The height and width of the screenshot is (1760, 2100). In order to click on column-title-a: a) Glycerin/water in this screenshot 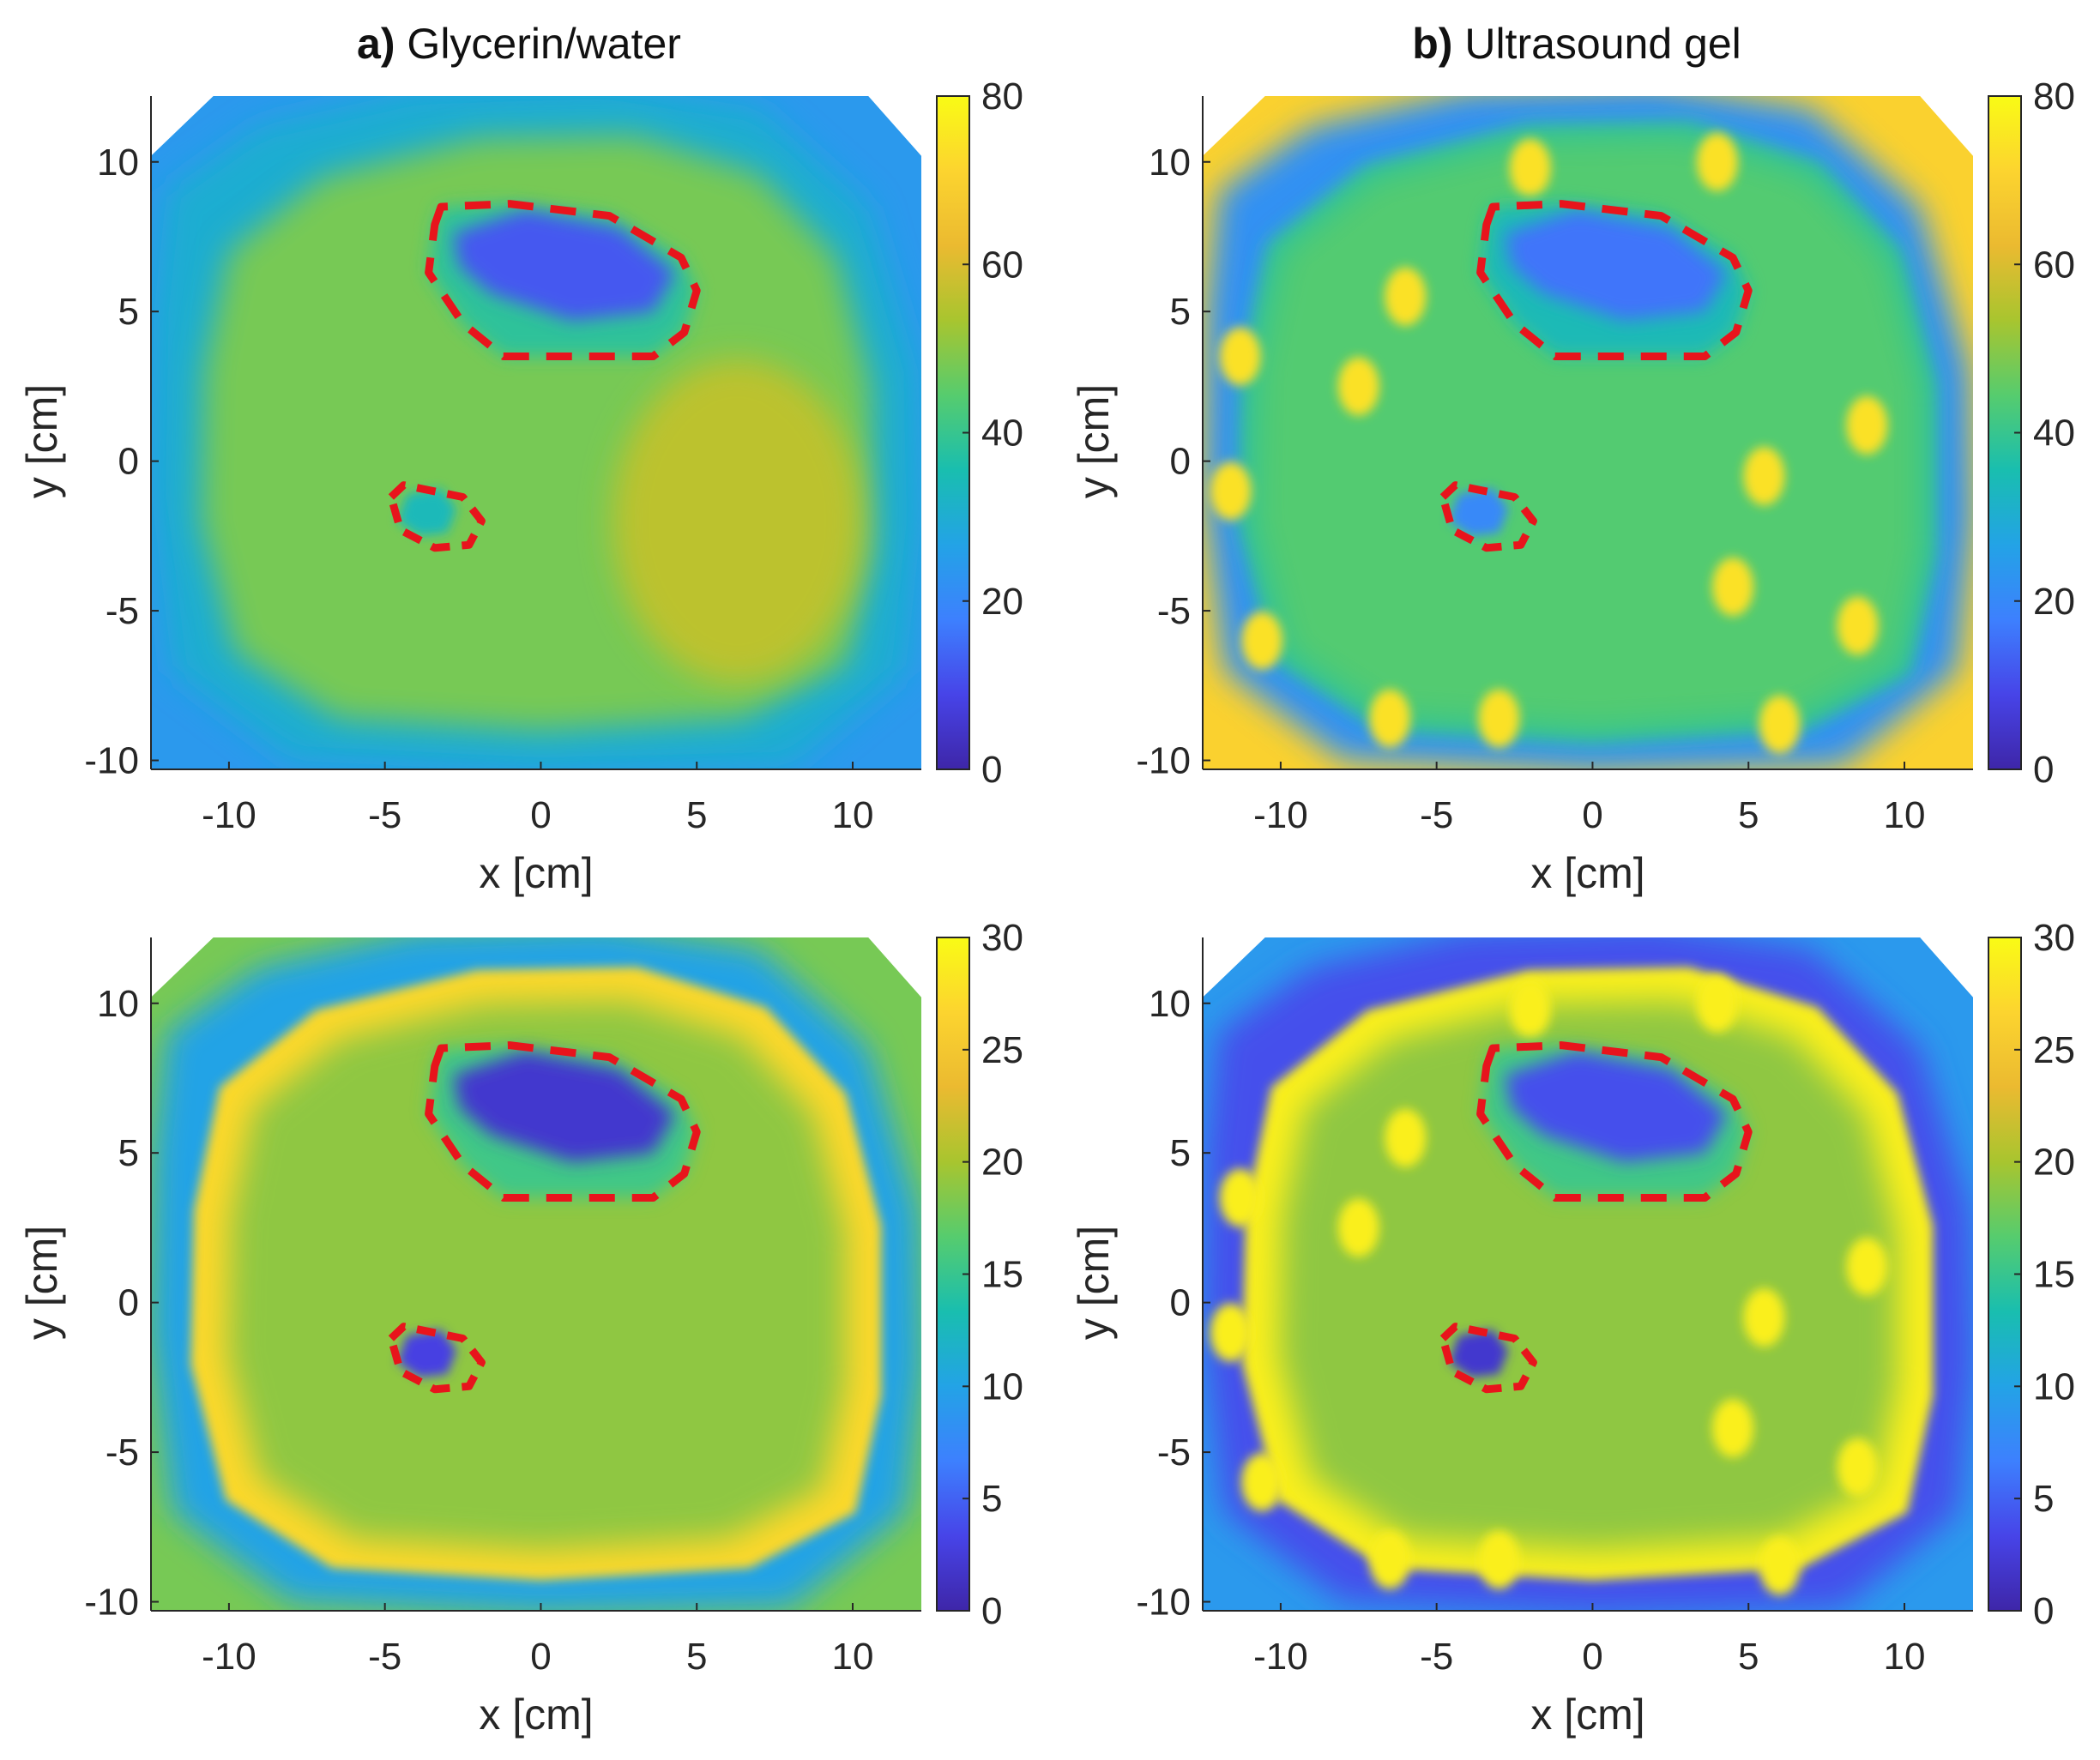, I will do `click(519, 44)`.